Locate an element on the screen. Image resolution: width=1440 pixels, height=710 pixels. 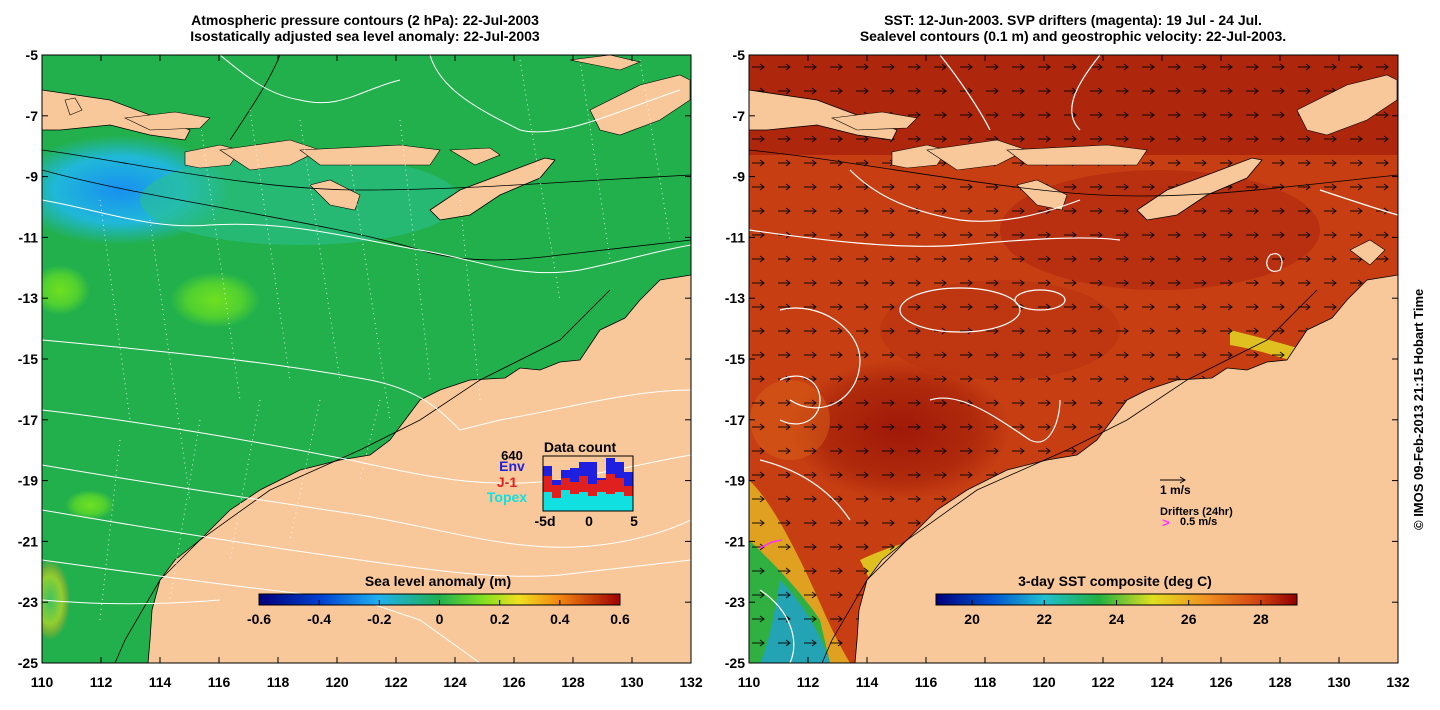
data-count-x-label-start: -5d is located at coordinates (545, 521).